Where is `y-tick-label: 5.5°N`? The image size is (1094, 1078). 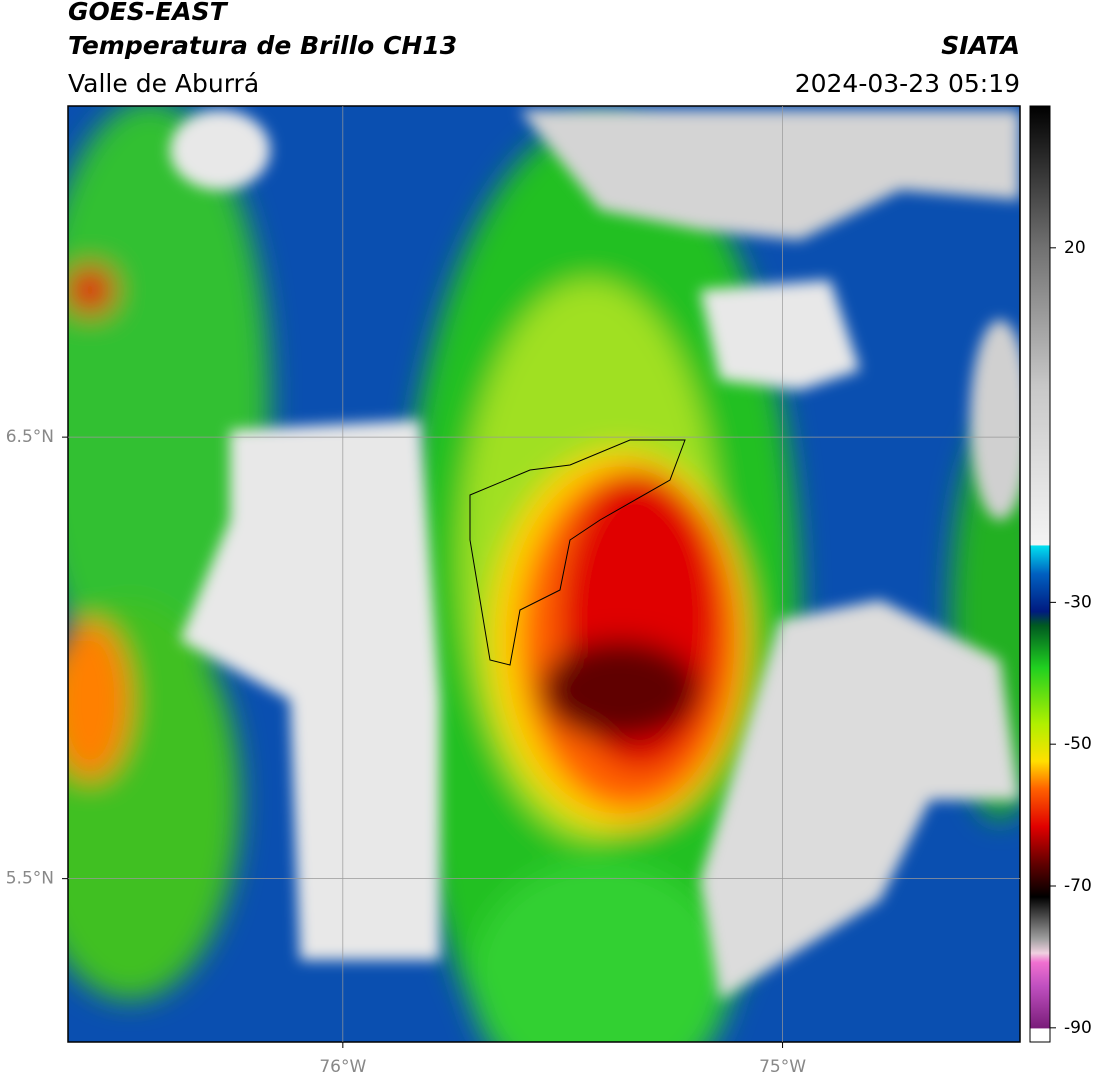
y-tick-label: 5.5°N is located at coordinates (30, 879).